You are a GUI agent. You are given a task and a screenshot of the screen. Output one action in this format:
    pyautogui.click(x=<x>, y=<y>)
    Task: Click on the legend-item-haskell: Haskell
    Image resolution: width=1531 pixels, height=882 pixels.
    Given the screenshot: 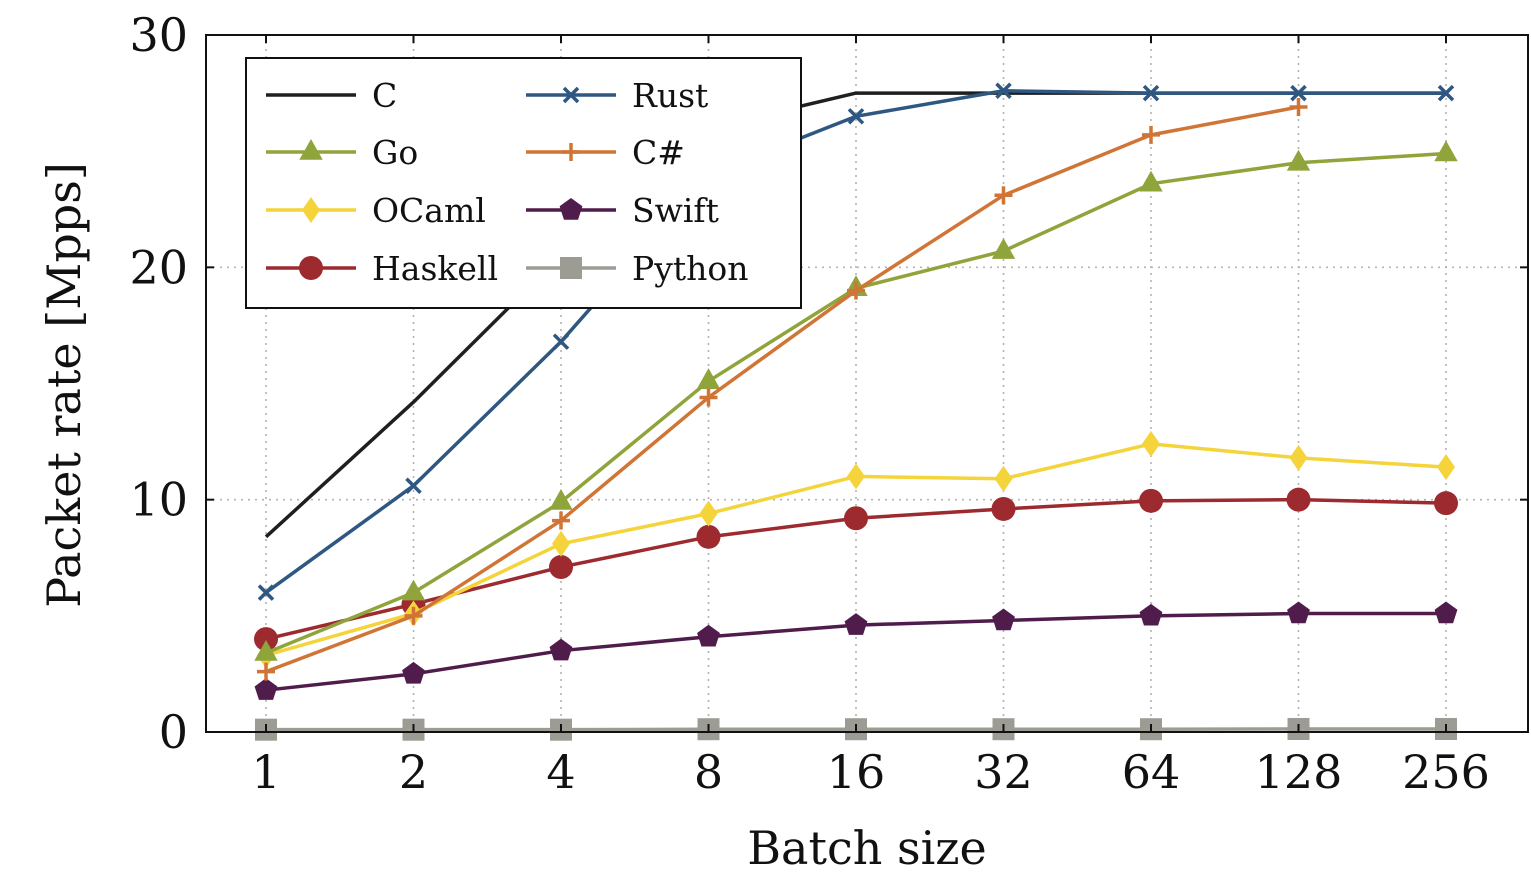 What is the action you would take?
    pyautogui.click(x=382, y=268)
    